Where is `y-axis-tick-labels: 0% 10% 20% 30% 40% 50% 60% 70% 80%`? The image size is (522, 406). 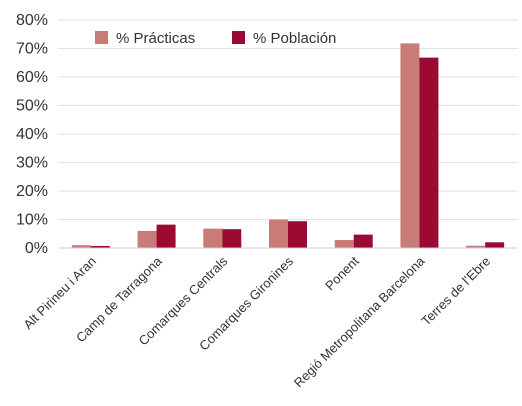 y-axis-tick-labels: 0% 10% 20% 30% 40% 50% 60% 70% 80% is located at coordinates (32, 134).